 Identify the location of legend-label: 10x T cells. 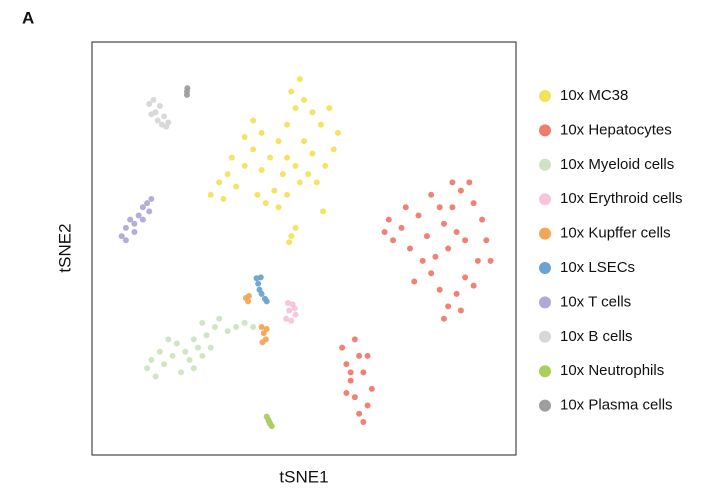
(595, 301).